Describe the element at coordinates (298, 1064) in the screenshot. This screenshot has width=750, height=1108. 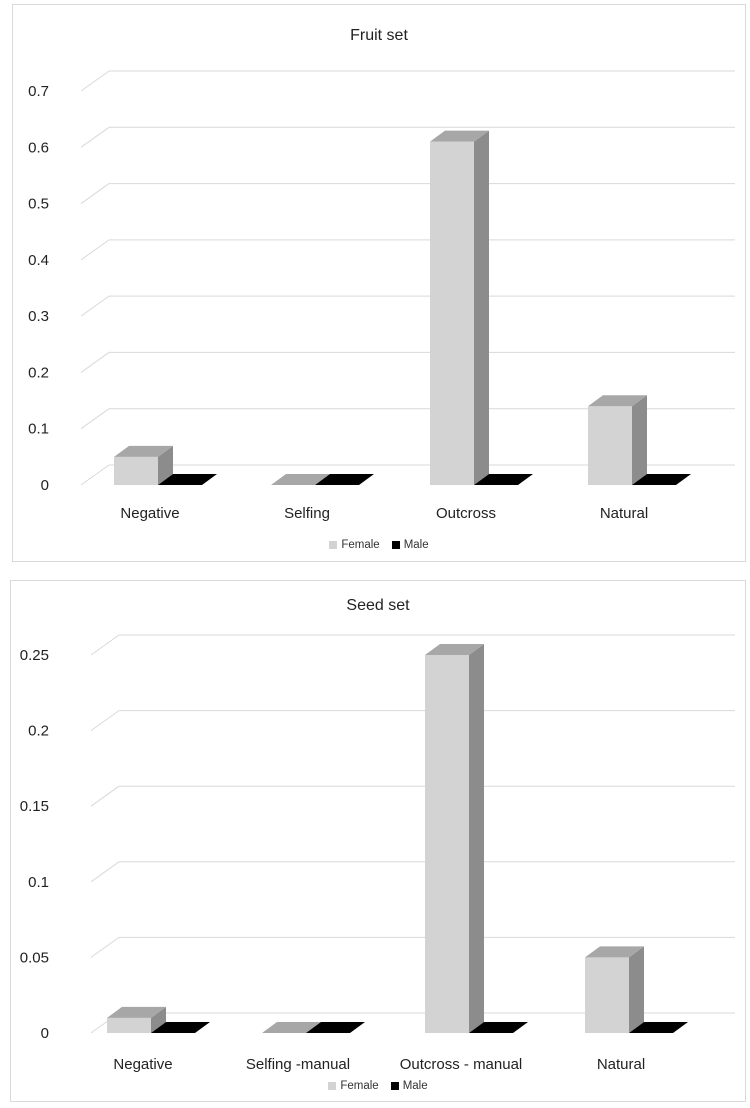
I see `x-tick-label: Selfing -manual` at that location.